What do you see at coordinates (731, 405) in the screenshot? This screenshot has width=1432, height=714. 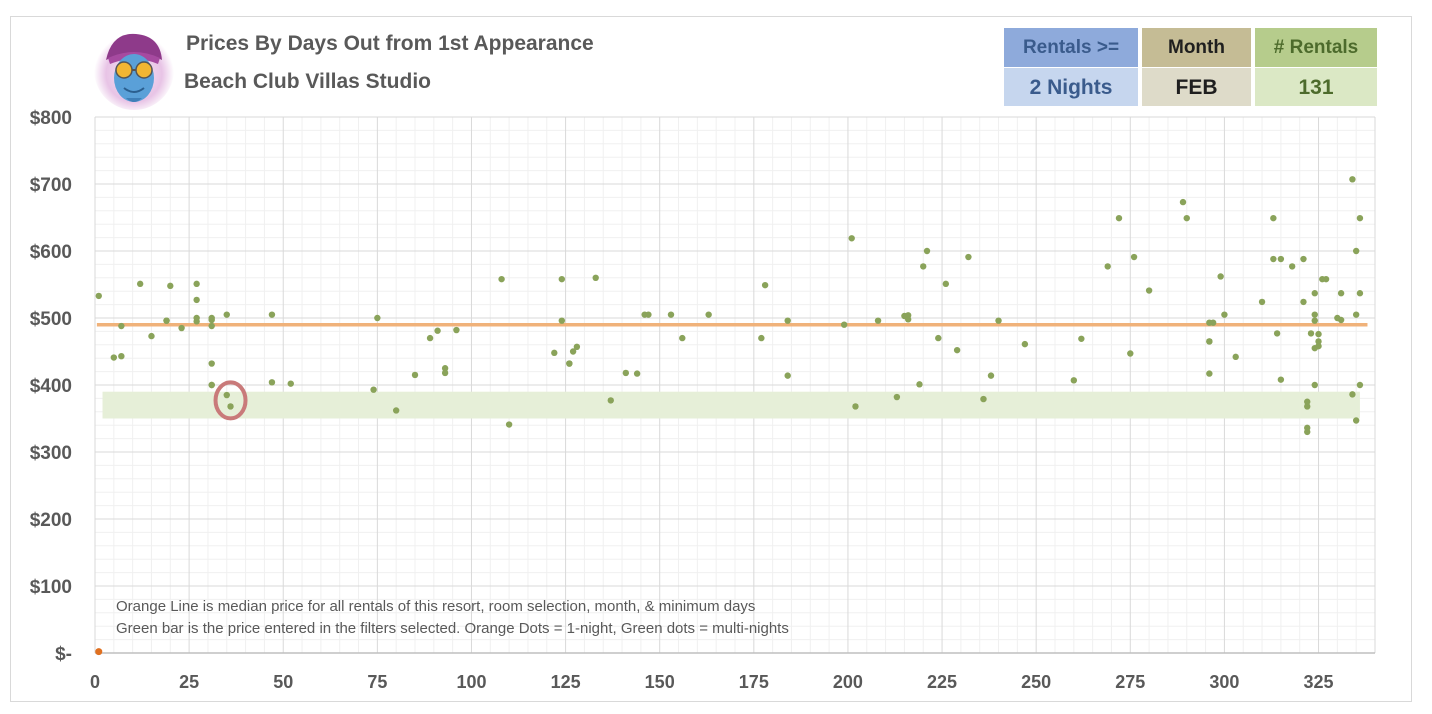 I see `filter-price-band` at bounding box center [731, 405].